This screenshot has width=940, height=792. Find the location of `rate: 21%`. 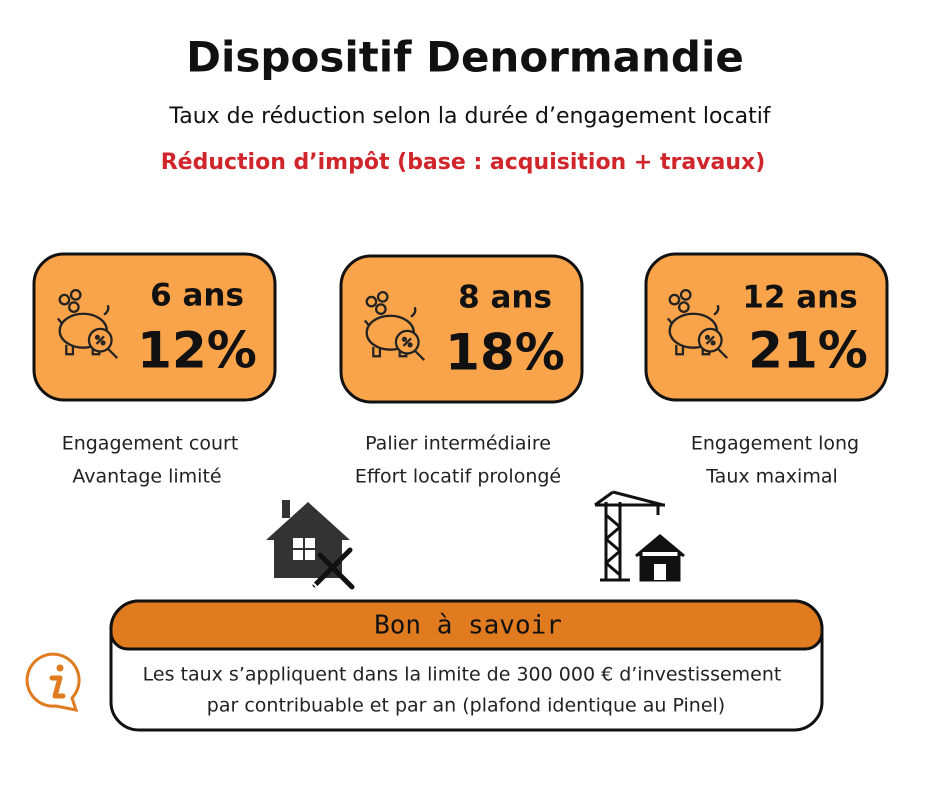

rate: 21% is located at coordinates (808, 351).